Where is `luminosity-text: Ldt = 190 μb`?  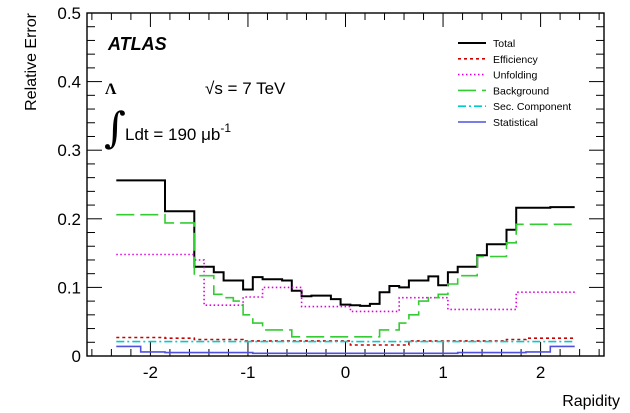
luminosity-text: Ldt = 190 μb is located at coordinates (172, 134).